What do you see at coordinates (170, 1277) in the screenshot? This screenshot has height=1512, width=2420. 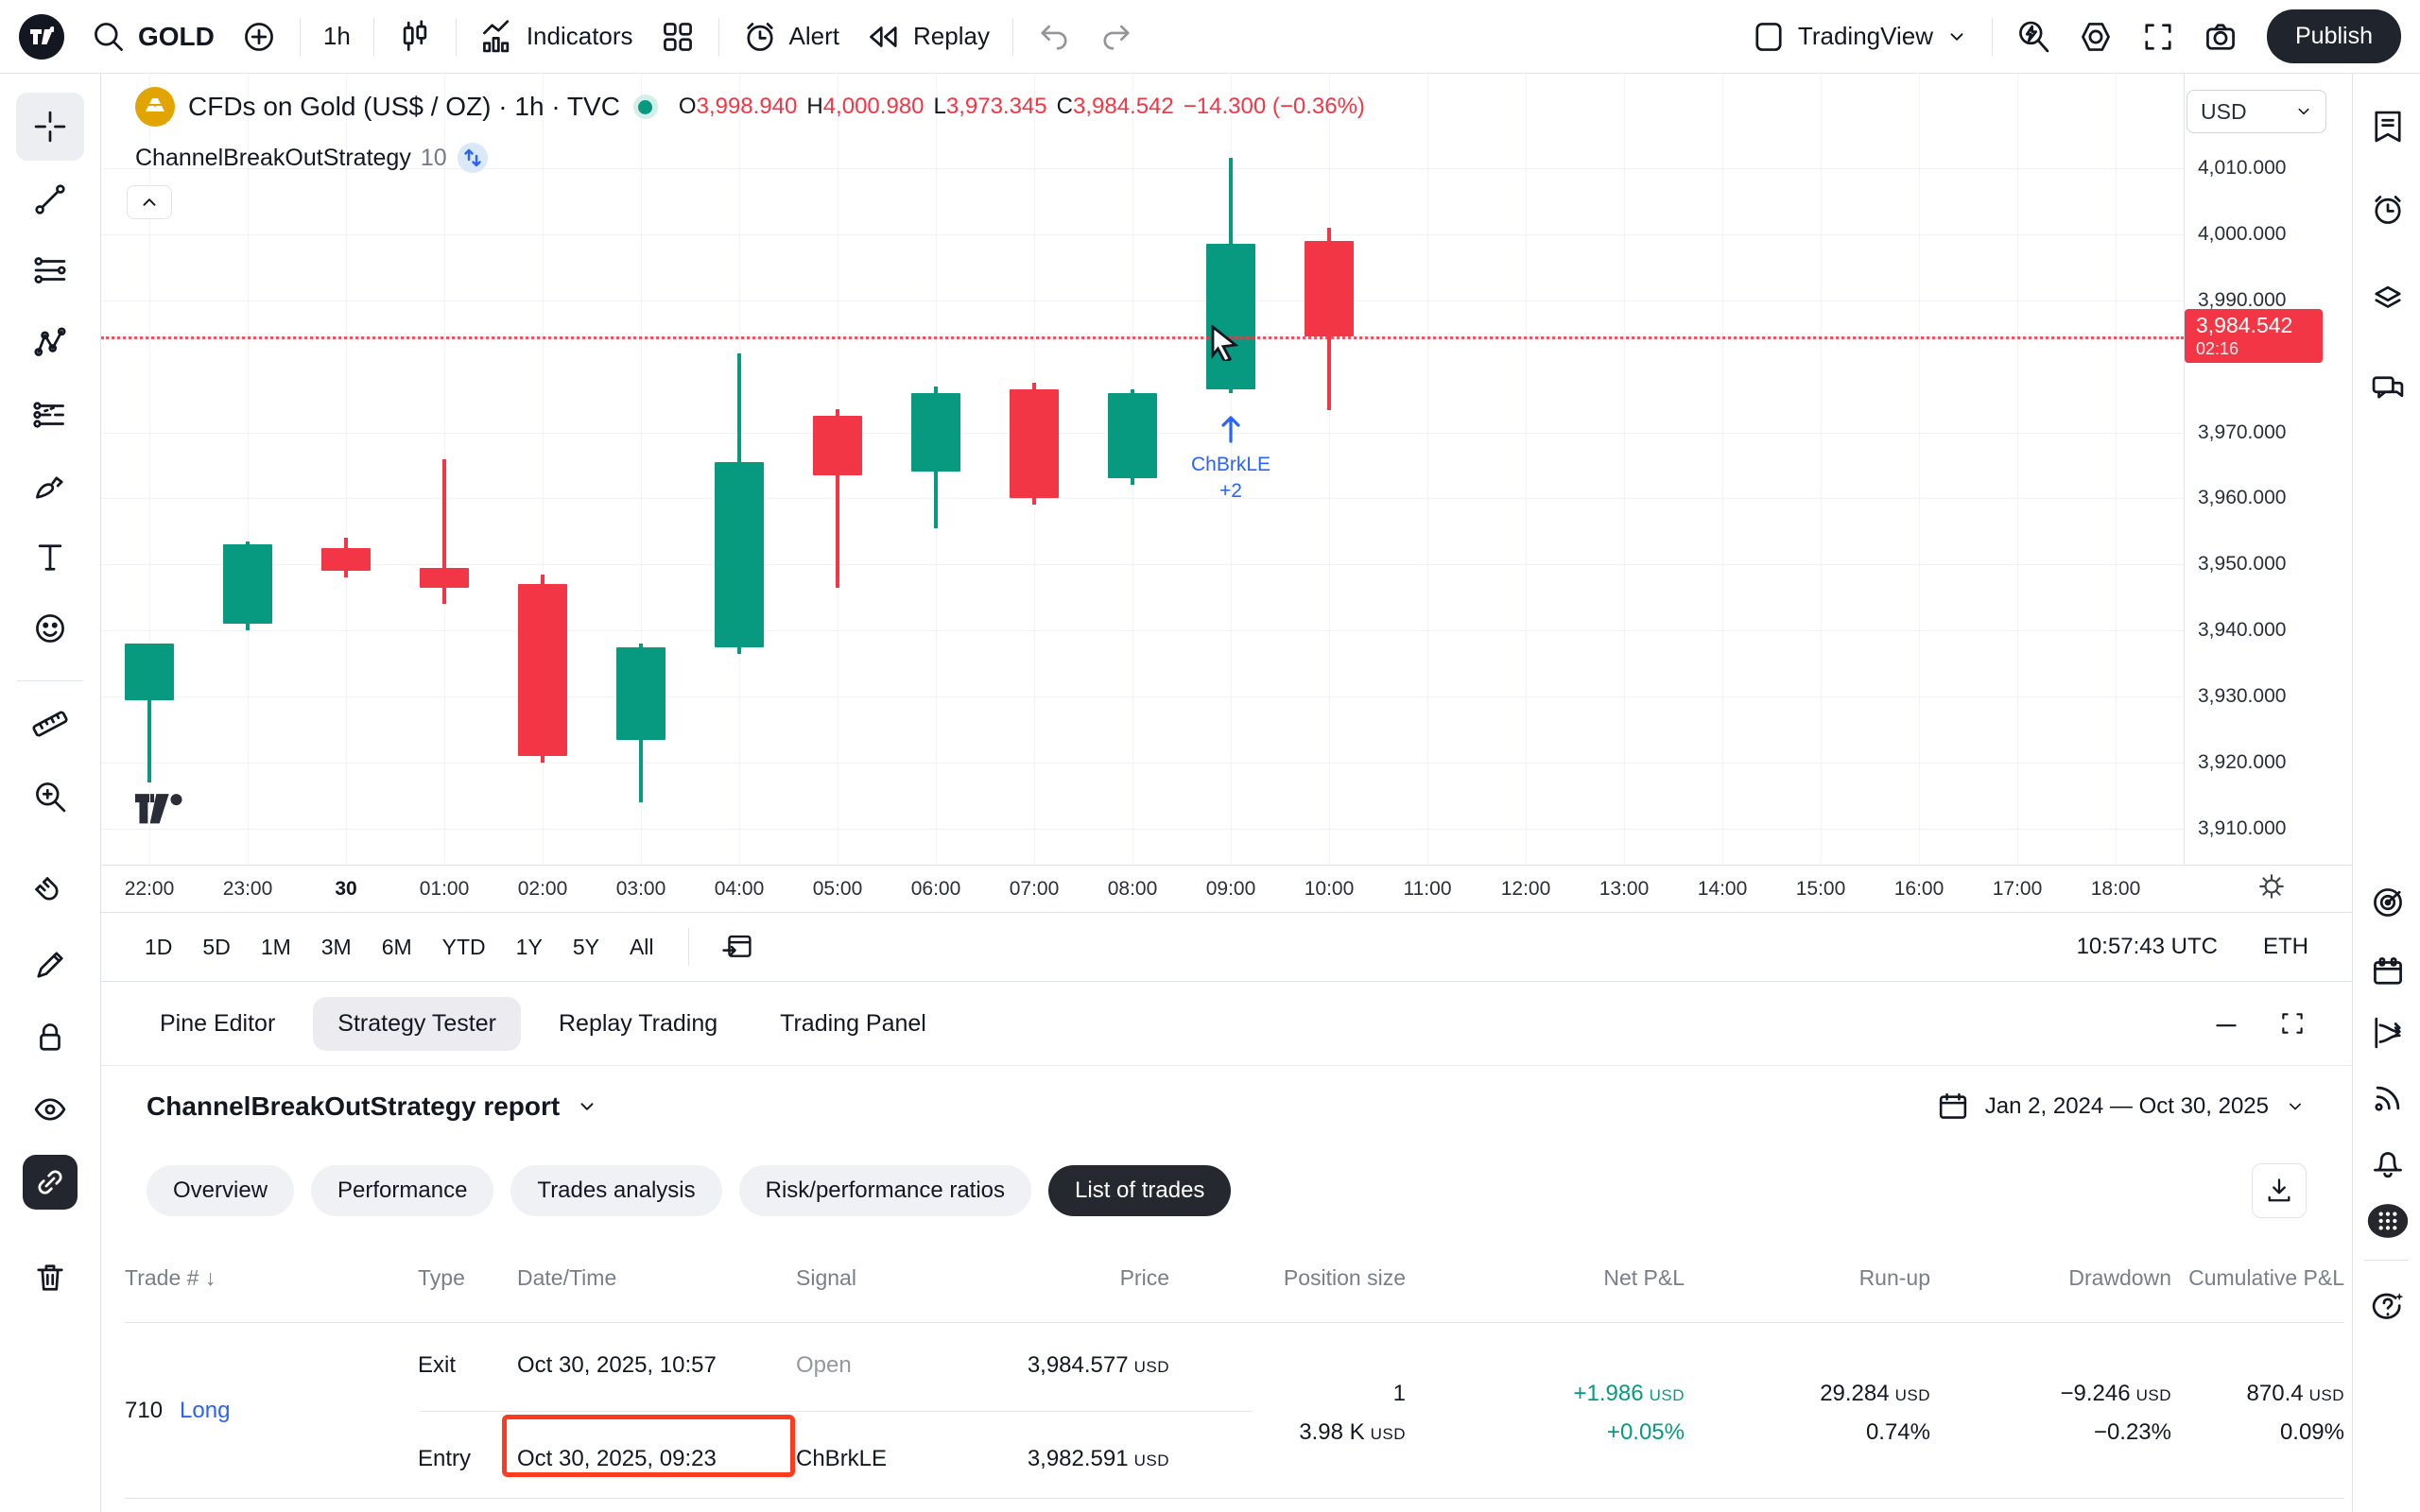 I see `column-header-trade-: Trade # ↓` at bounding box center [170, 1277].